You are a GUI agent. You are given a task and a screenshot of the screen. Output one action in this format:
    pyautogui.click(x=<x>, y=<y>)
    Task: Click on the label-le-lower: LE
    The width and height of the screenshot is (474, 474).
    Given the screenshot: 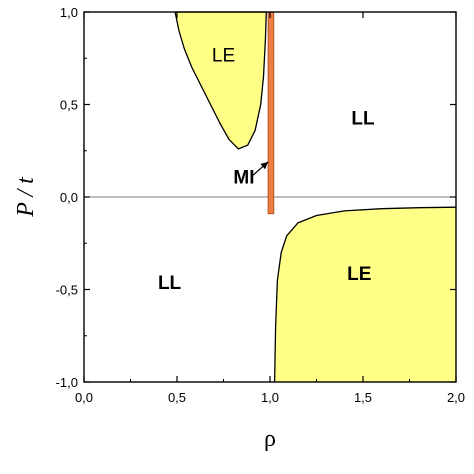 What is the action you would take?
    pyautogui.click(x=359, y=274)
    